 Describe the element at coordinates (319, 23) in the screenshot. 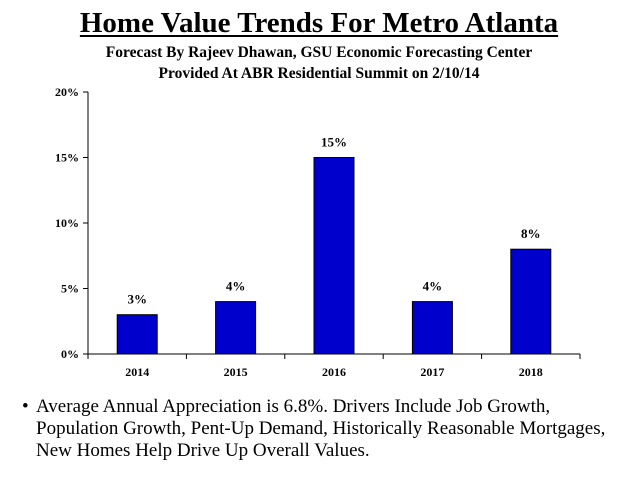

I see `chart-title: Home Value Trends For Metro Atlanta` at that location.